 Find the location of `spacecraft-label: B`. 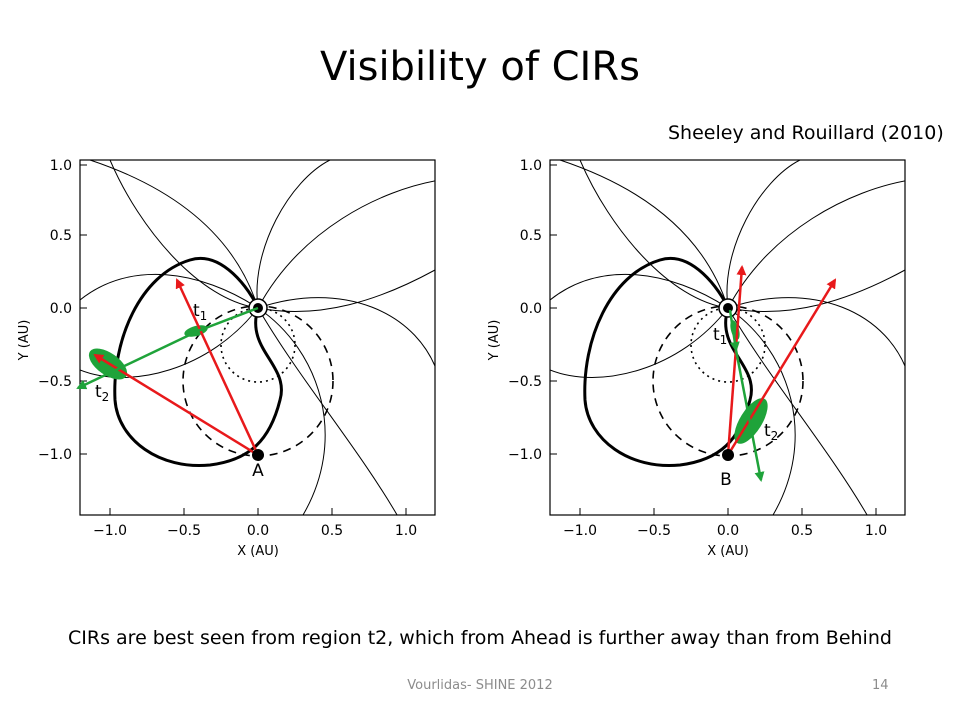

spacecraft-label: B is located at coordinates (726, 480).